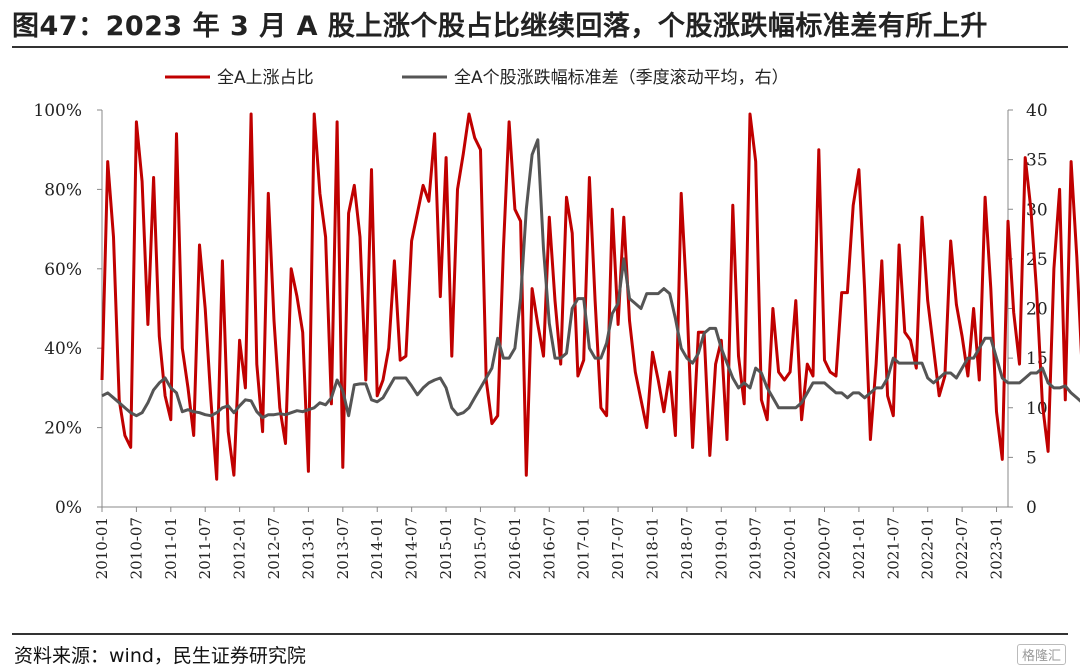  I want to click on y-right-tick-label: 40, so click(1037, 111).